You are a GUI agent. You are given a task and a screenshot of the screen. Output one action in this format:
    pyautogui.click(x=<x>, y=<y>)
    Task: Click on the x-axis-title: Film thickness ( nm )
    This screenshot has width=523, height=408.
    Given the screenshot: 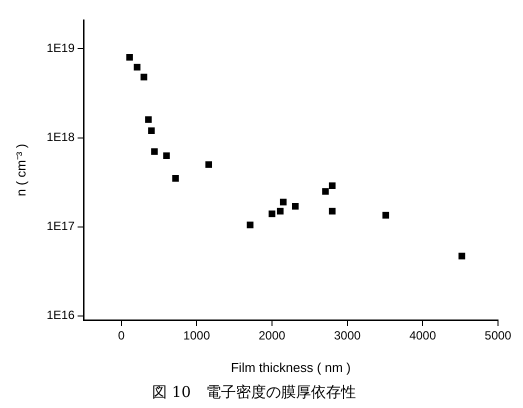 What is the action you would take?
    pyautogui.click(x=290, y=367)
    